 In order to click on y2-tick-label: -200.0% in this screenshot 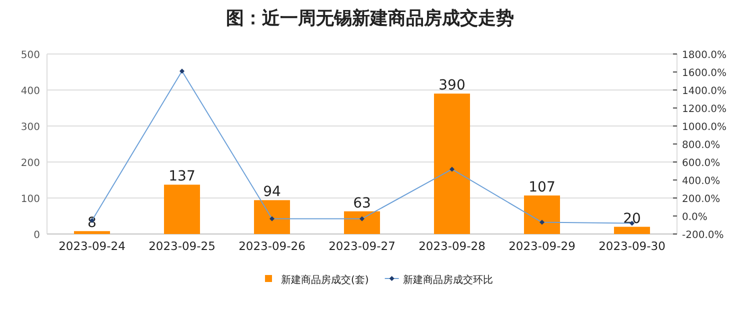, I will do `click(703, 235)`.